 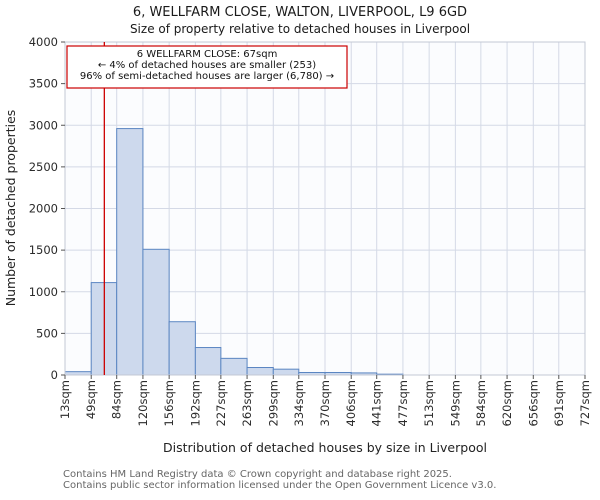 I want to click on y-tick-label: 3500, so click(x=43, y=84).